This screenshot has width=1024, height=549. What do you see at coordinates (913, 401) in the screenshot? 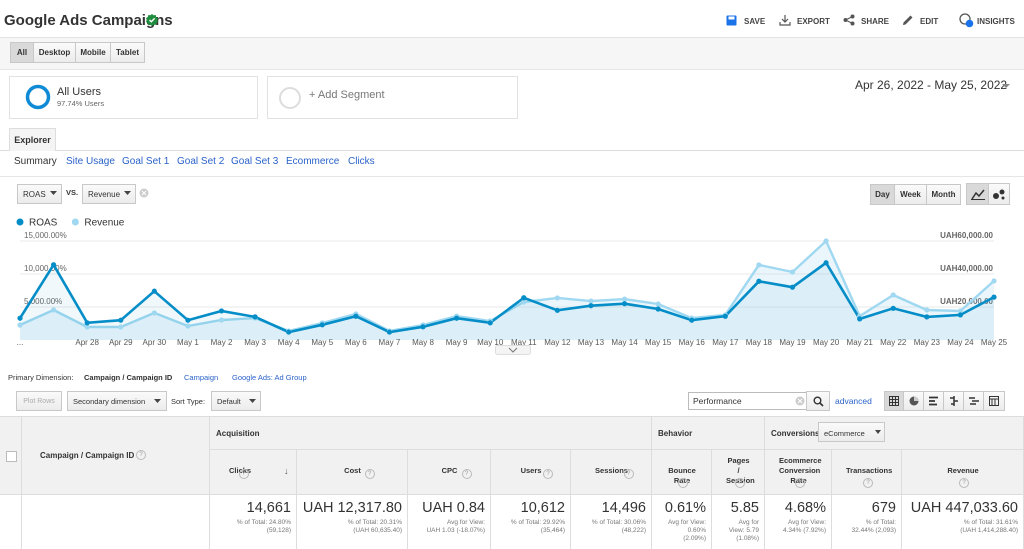
I see `view-pie` at bounding box center [913, 401].